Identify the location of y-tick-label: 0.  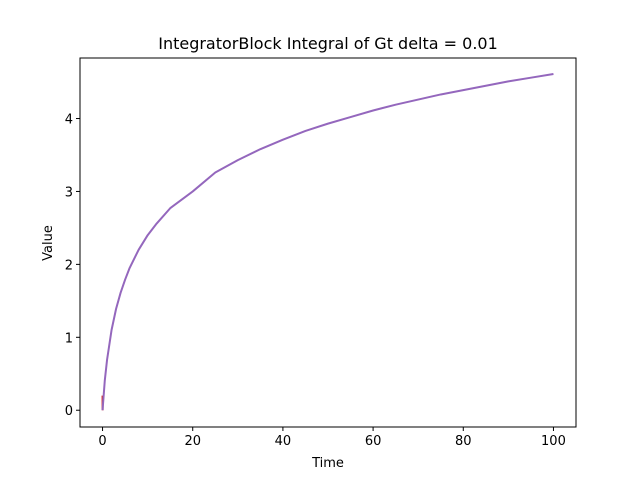
(69, 411).